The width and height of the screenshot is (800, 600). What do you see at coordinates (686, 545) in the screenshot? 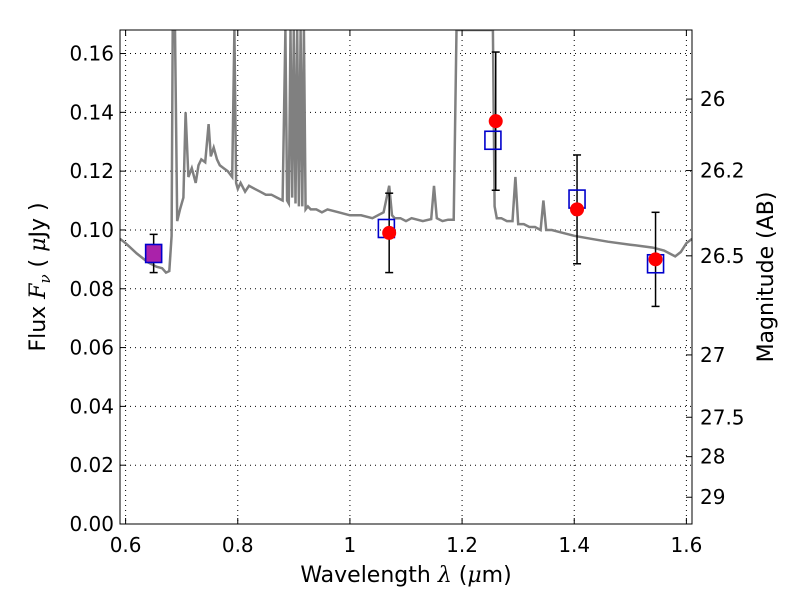
I see `x-tick-label: 1.6` at bounding box center [686, 545].